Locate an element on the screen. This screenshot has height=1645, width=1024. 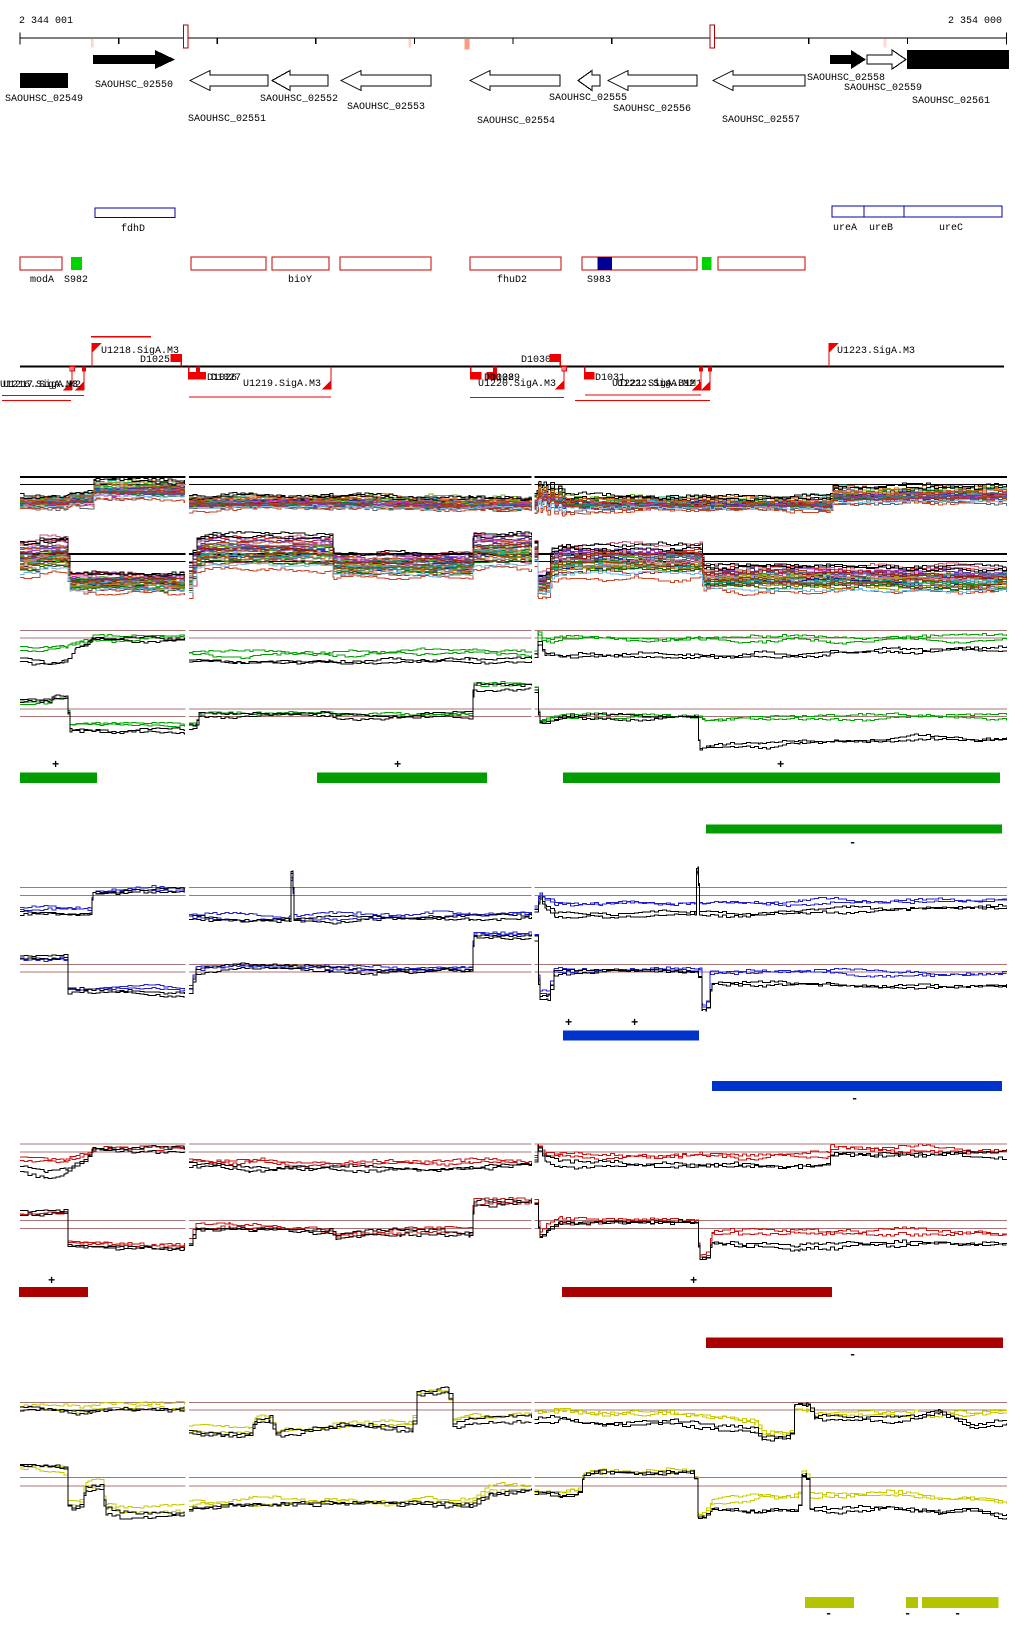
svg-text: S983 is located at coordinates (599, 280).